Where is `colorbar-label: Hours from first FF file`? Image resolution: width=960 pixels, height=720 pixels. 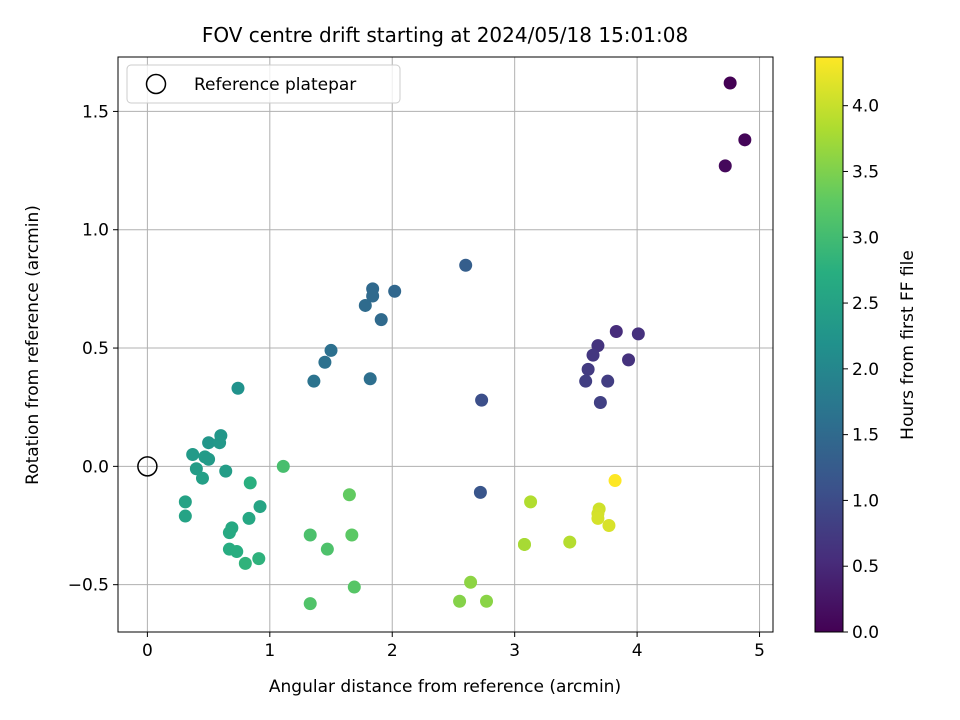 colorbar-label: Hours from first FF file is located at coordinates (908, 345).